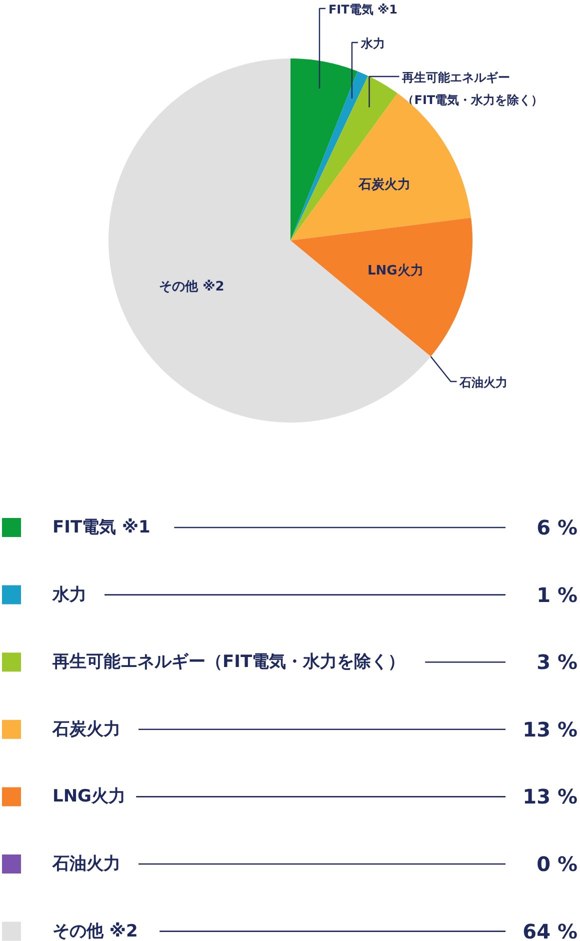 This screenshot has height=941, width=580. I want to click on data-label: 1 %, so click(557, 594).